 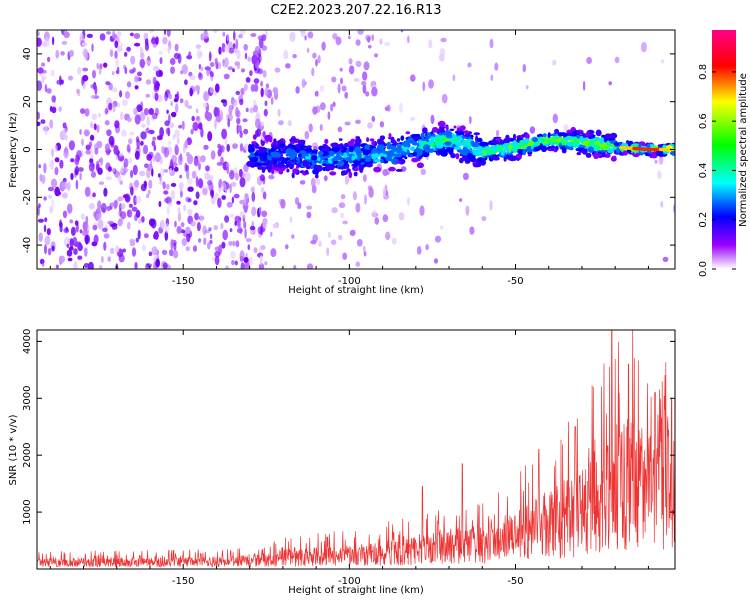 I want to click on snr-y-axis-label: SNR (10 * v/v), so click(x=13, y=449).